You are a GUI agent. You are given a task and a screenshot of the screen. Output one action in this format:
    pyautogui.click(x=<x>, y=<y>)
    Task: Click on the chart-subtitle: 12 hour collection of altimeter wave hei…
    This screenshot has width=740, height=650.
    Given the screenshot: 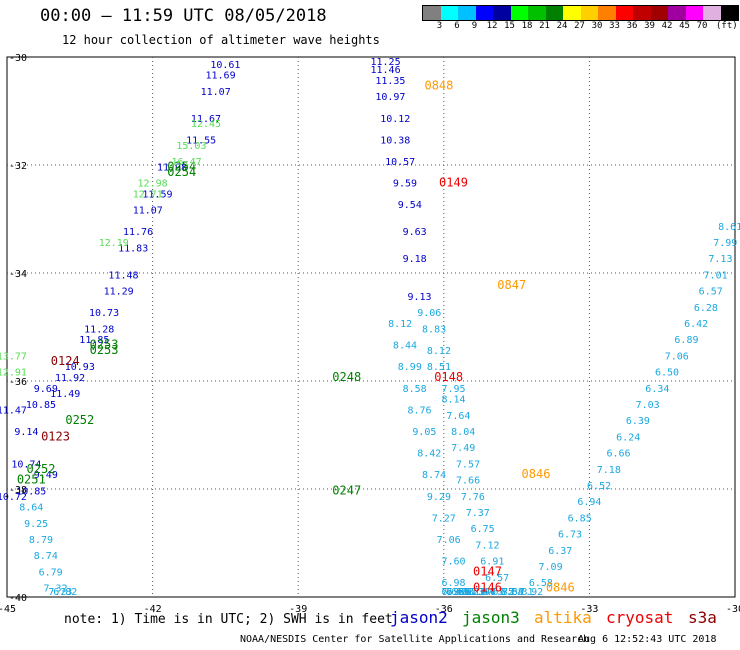 What is the action you would take?
    pyautogui.click(x=221, y=40)
    